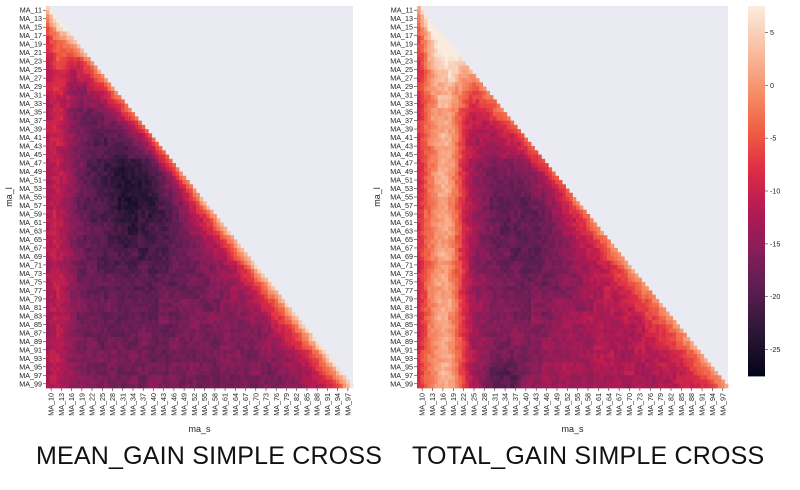 The height and width of the screenshot is (490, 800). What do you see at coordinates (30, 358) in the screenshot?
I see `y-tick-label: MA_93` at bounding box center [30, 358].